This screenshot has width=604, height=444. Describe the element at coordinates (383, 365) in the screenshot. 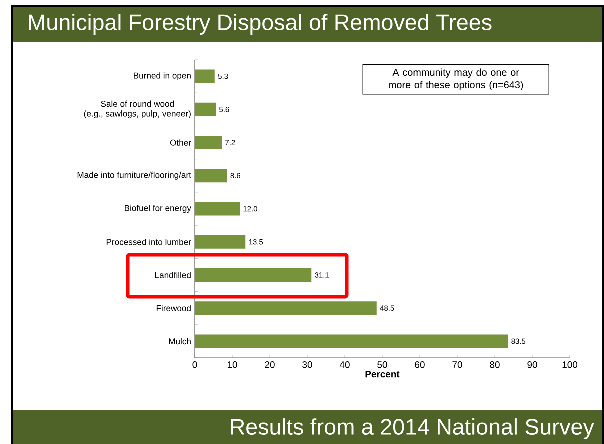

I see `x-tick-label: 50` at that location.